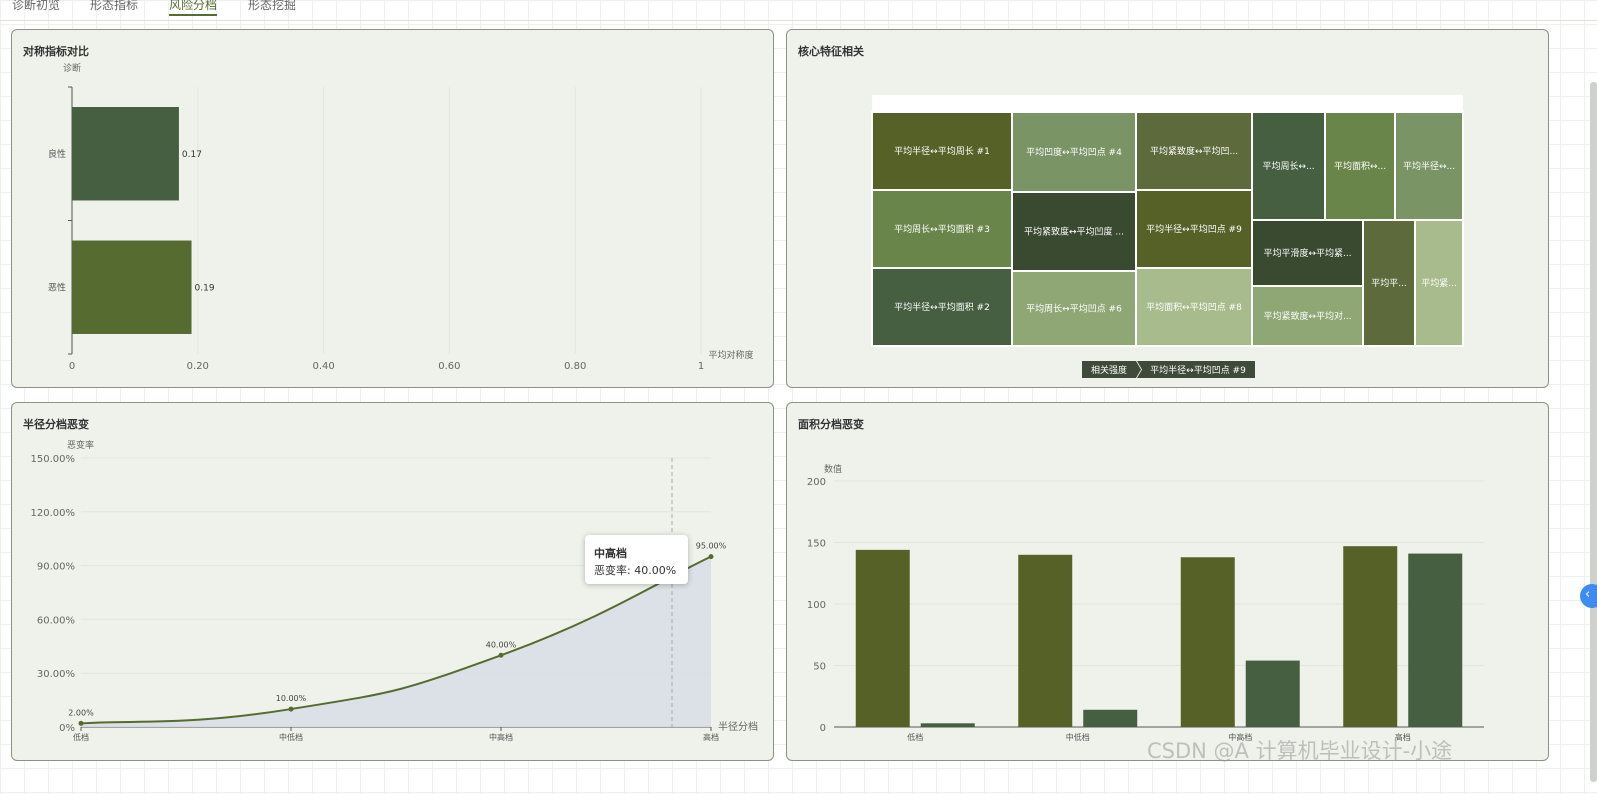 Image resolution: width=1597 pixels, height=794 pixels. Describe the element at coordinates (833, 469) in the screenshot. I see `y-axis-title: 数值` at that location.